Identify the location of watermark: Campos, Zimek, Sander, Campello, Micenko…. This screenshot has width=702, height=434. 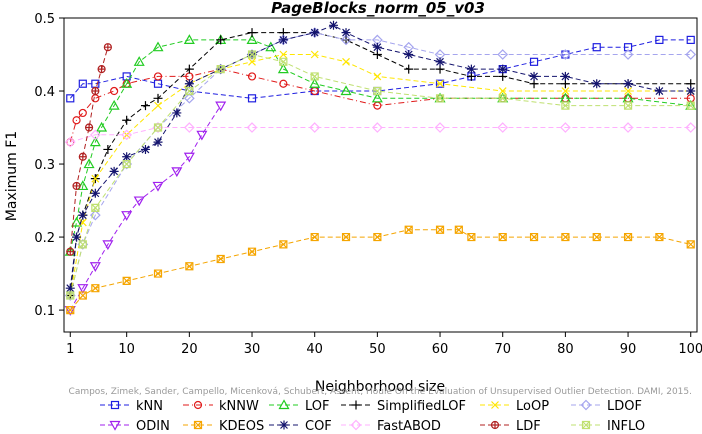
(380, 392).